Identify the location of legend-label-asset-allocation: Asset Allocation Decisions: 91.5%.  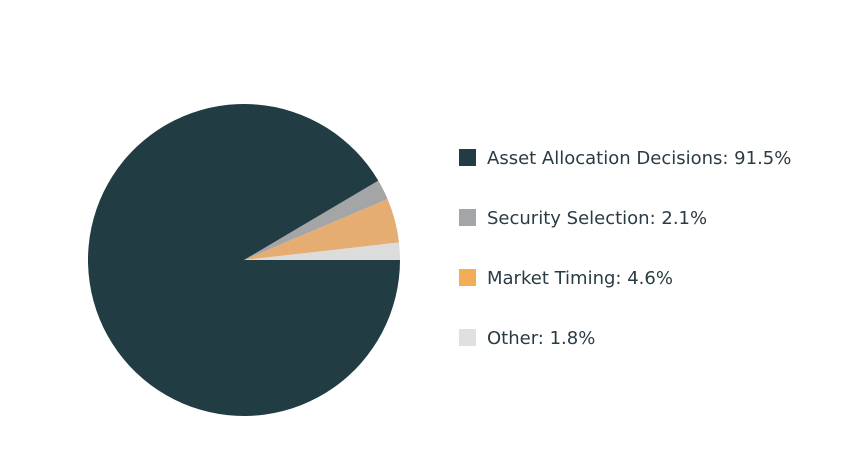
(639, 158).